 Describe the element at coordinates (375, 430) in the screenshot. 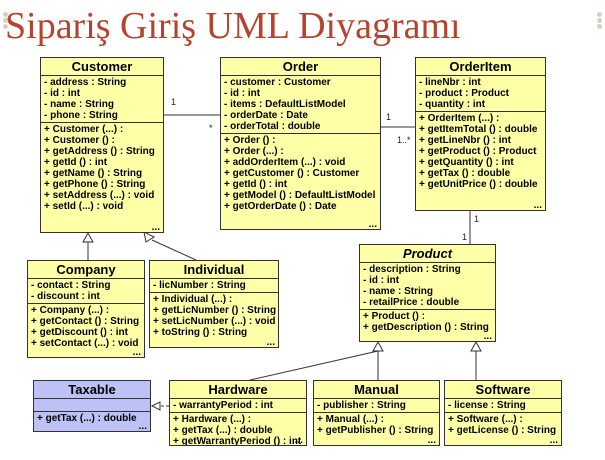

I see `operation-row: + getPublisher () : String` at that location.